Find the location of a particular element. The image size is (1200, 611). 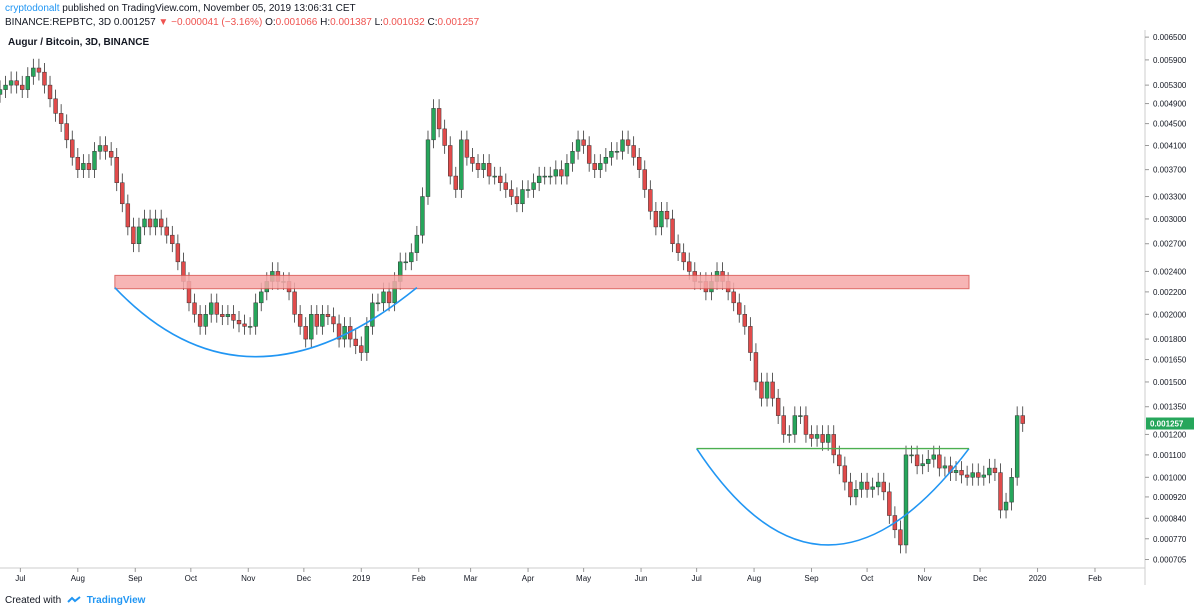

price-tick-label: 0.001500 is located at coordinates (1170, 382).